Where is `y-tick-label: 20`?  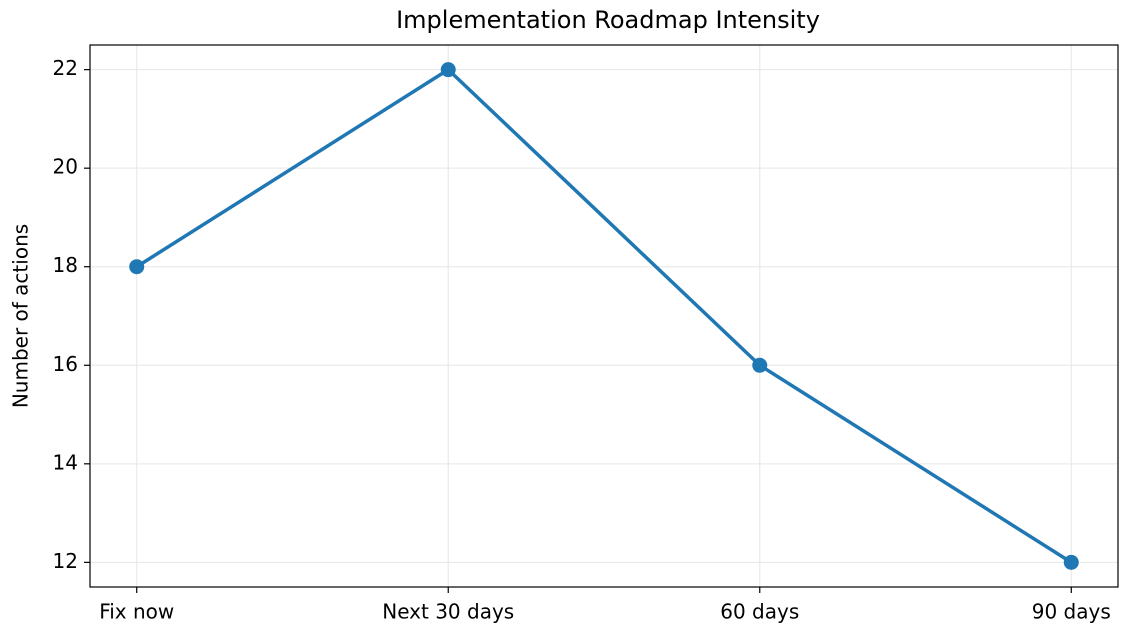 y-tick-label: 20 is located at coordinates (65, 167).